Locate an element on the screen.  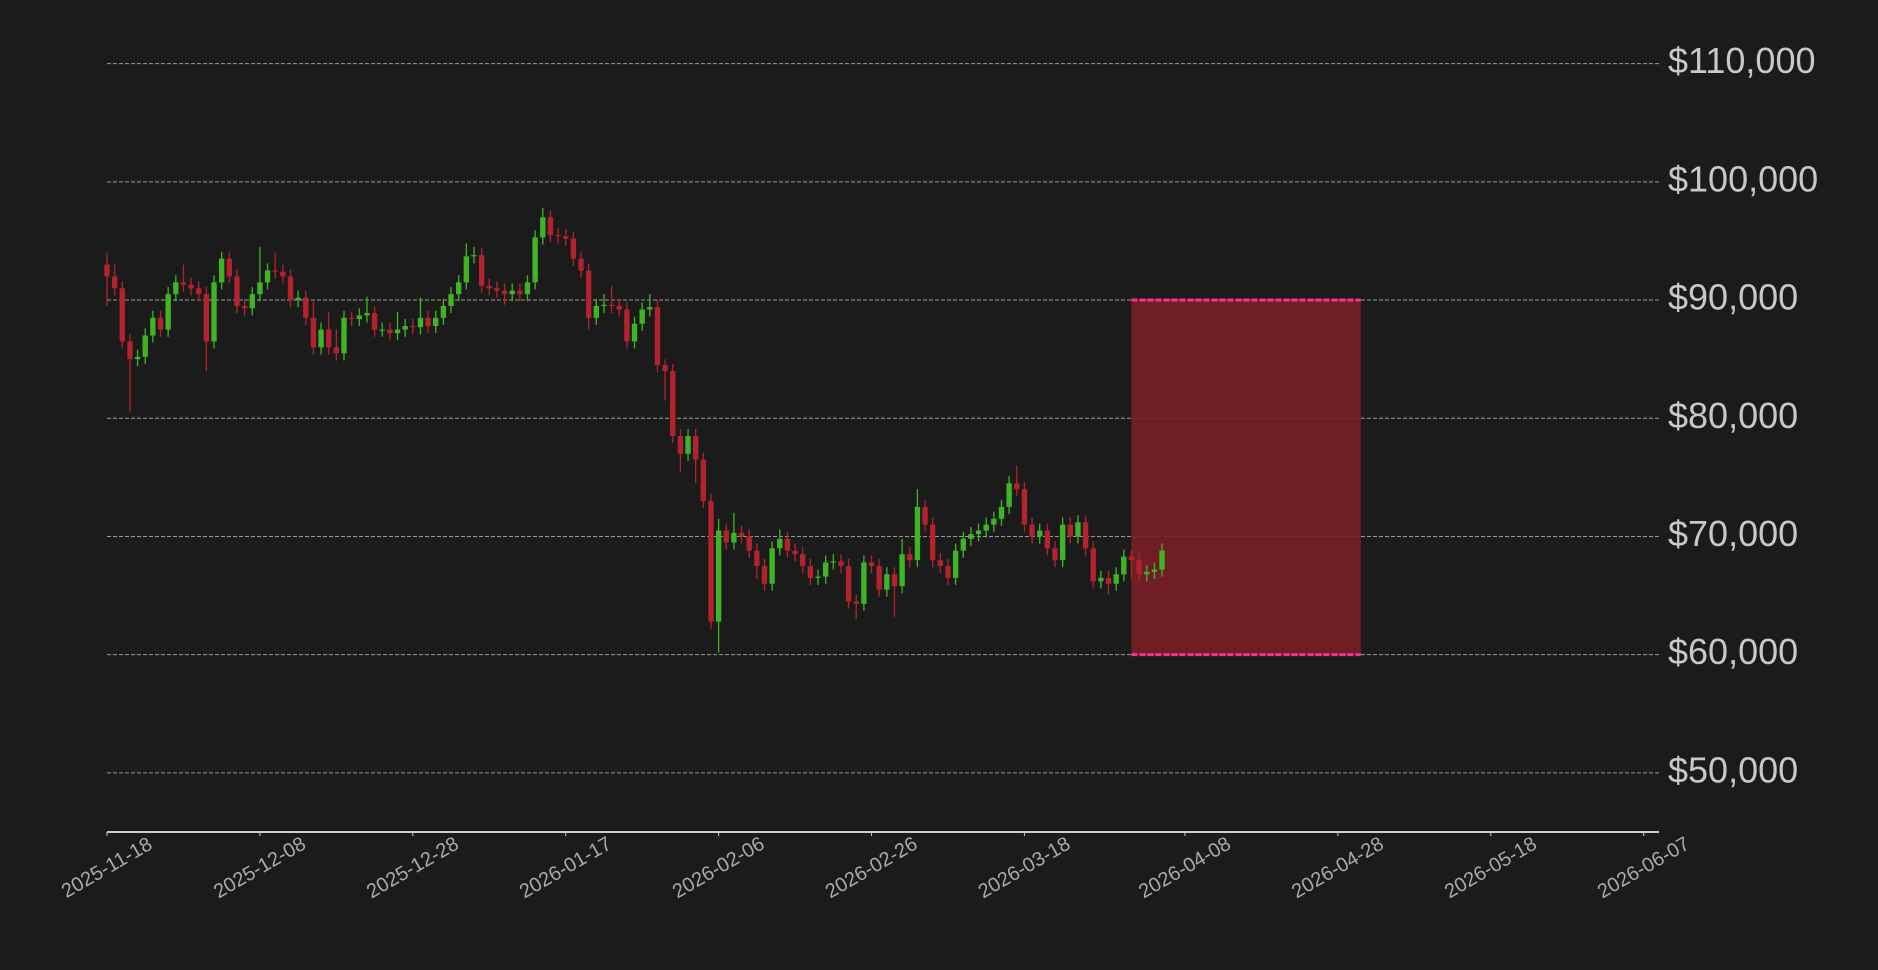
y-tick-label: $70,000 is located at coordinates (1733, 533).